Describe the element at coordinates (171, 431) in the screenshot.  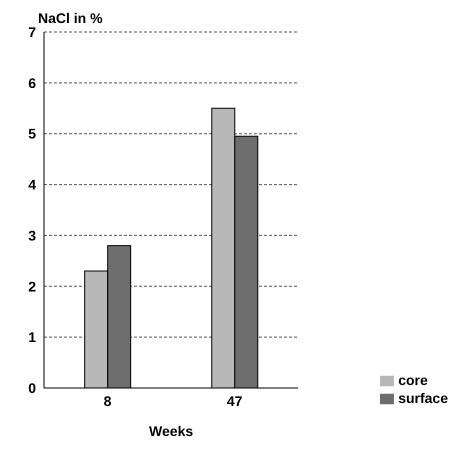
I see `x-axis-title: Weeks` at that location.